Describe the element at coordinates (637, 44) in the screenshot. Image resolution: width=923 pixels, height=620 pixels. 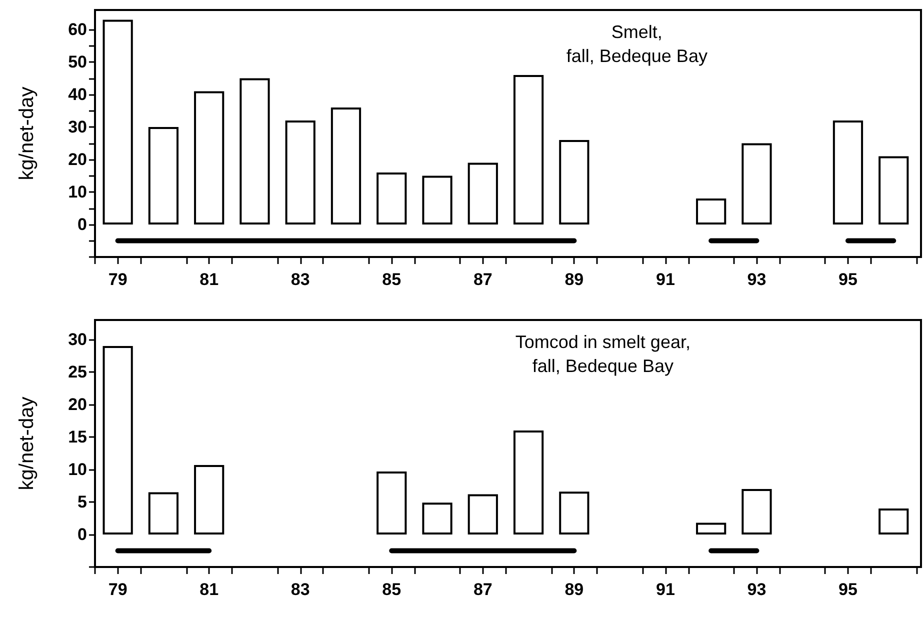
I see `text: Smelt, fall, Bedeque Bay` at that location.